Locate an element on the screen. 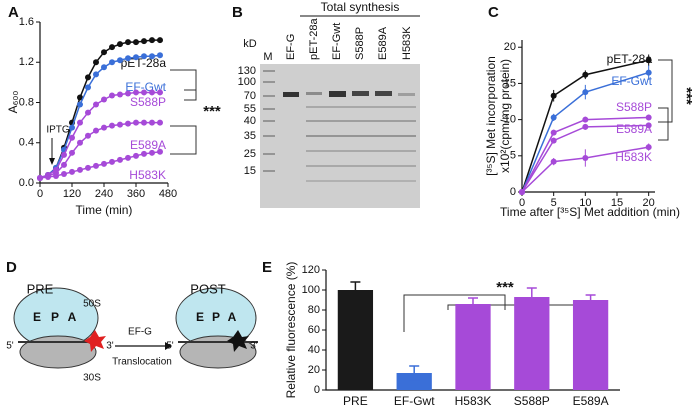  panel-label: C is located at coordinates (493, 12).